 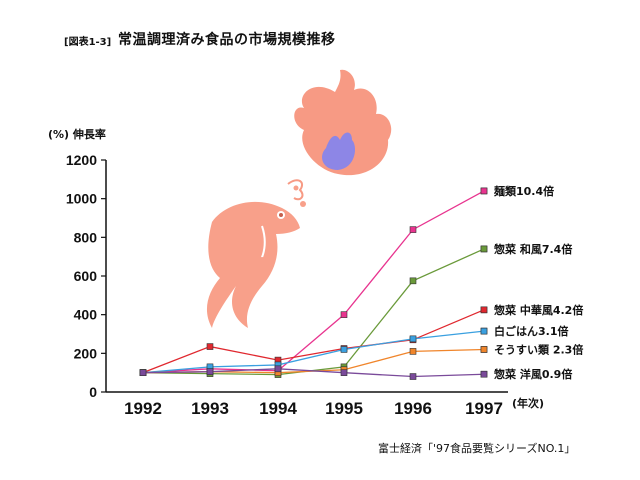 What do you see at coordinates (143, 408) in the screenshot?
I see `x-tick-label: 1992` at bounding box center [143, 408].